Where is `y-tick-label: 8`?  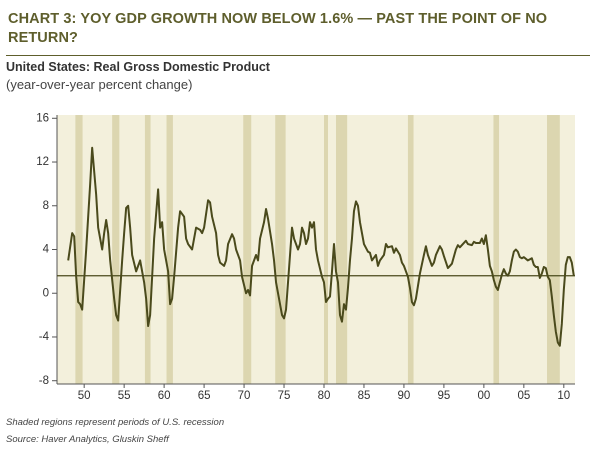 y-tick-label: 8 is located at coordinates (46, 206).